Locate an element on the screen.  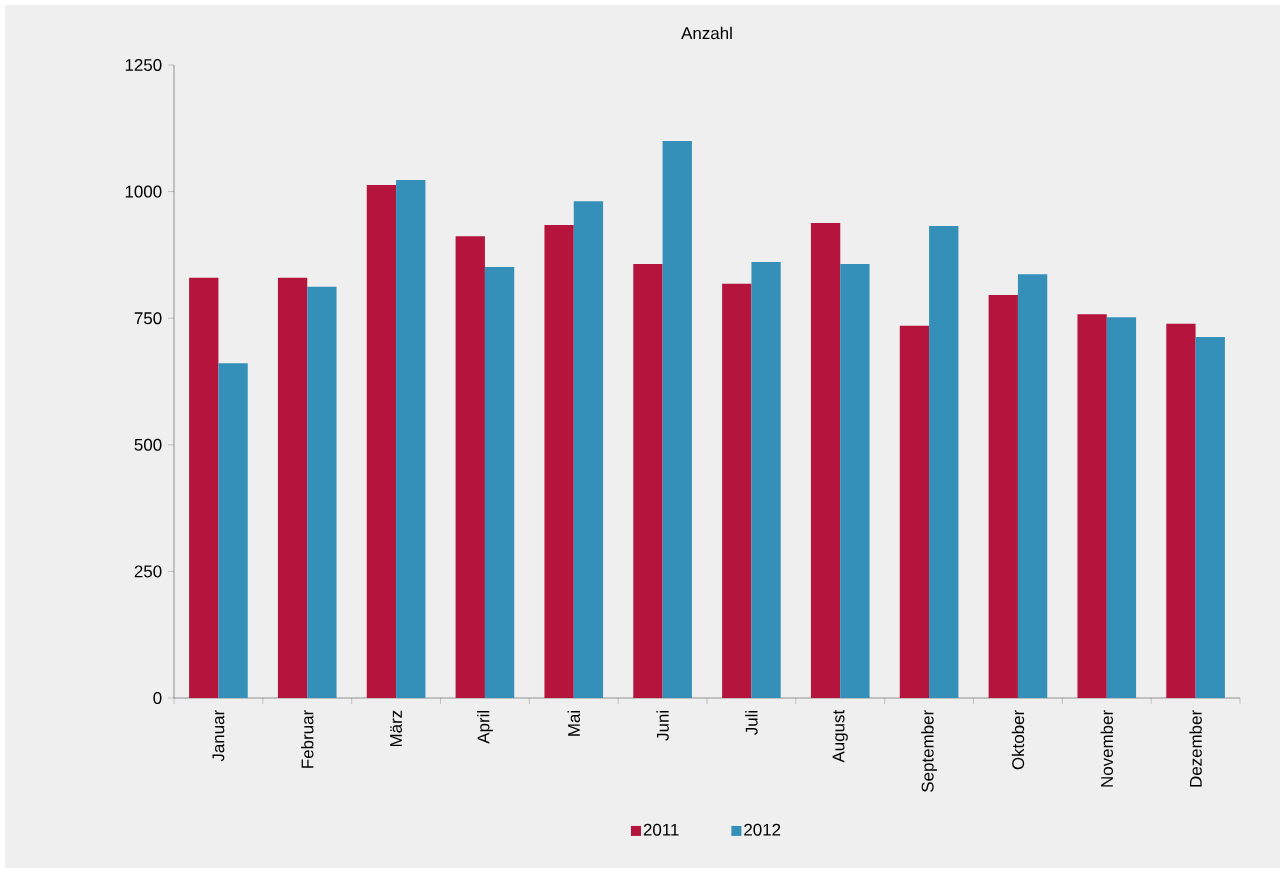
chart-title: Anzahl is located at coordinates (706, 33).